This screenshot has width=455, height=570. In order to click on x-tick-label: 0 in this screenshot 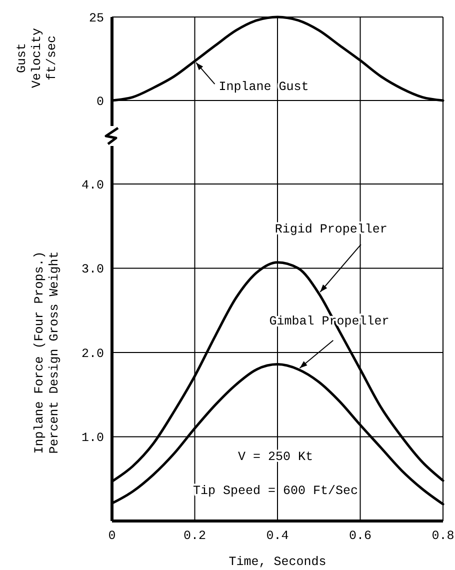, I will do `click(112, 536)`.